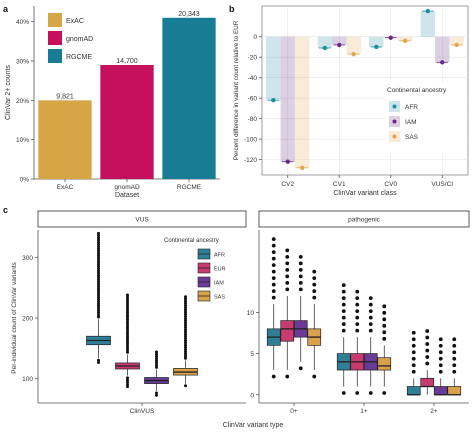 This screenshot has height=434, width=474. I want to click on y-tick-label: 40%, so click(22, 22).